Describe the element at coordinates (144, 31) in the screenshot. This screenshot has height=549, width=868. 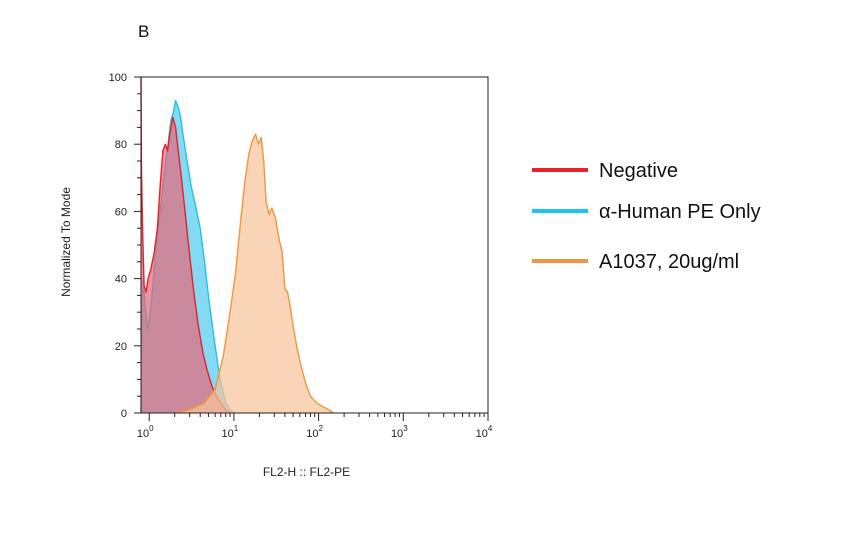
I see `panel-label: B` at that location.